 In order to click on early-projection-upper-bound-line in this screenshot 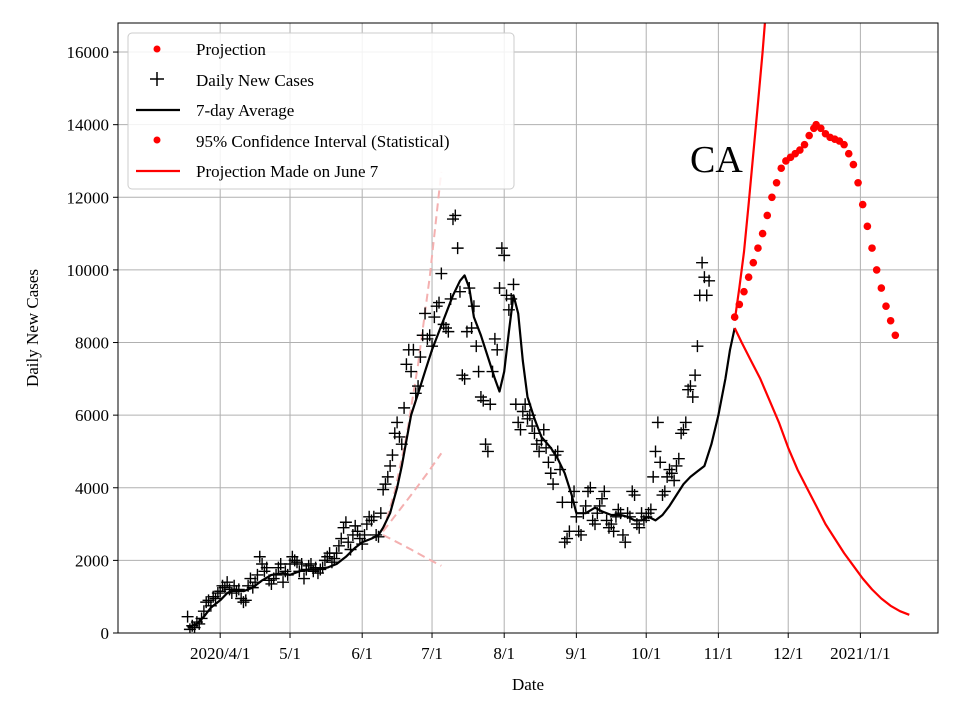, I will do `click(412, 351)`.